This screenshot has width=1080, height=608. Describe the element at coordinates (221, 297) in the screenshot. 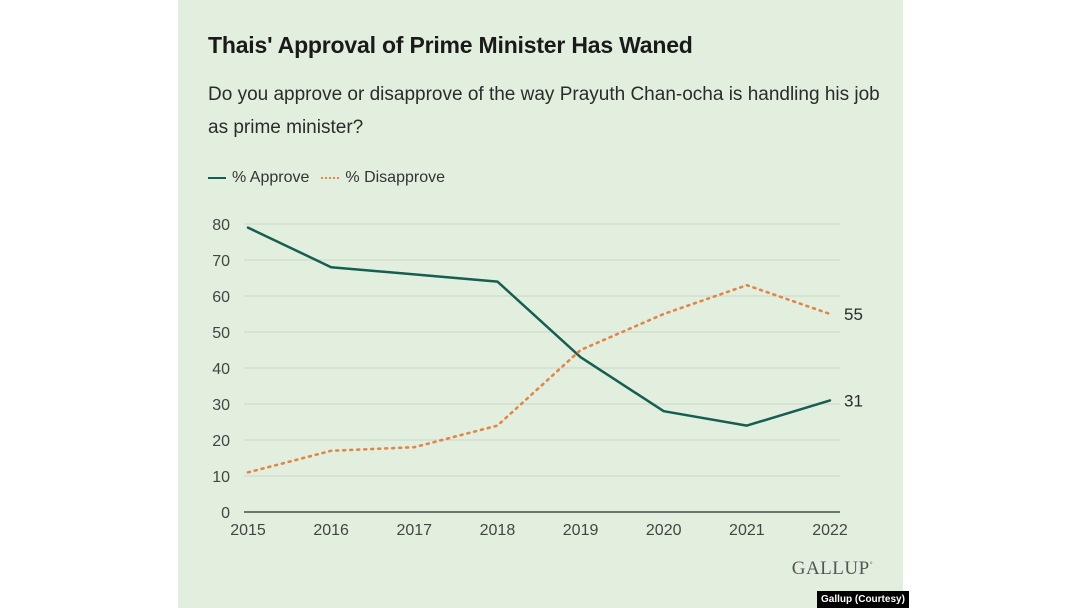

I see `y-tick-label: 60` at that location.